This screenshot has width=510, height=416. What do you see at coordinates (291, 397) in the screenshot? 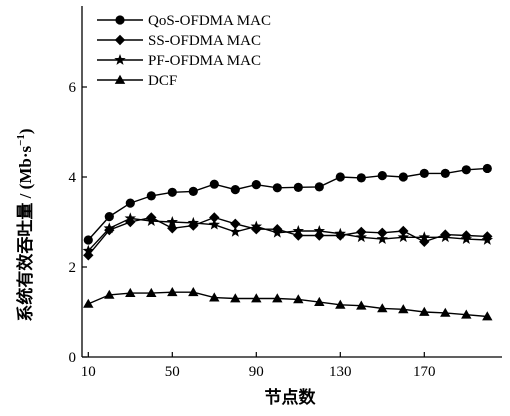
I see `x-axis-title: 节点数` at bounding box center [291, 397].